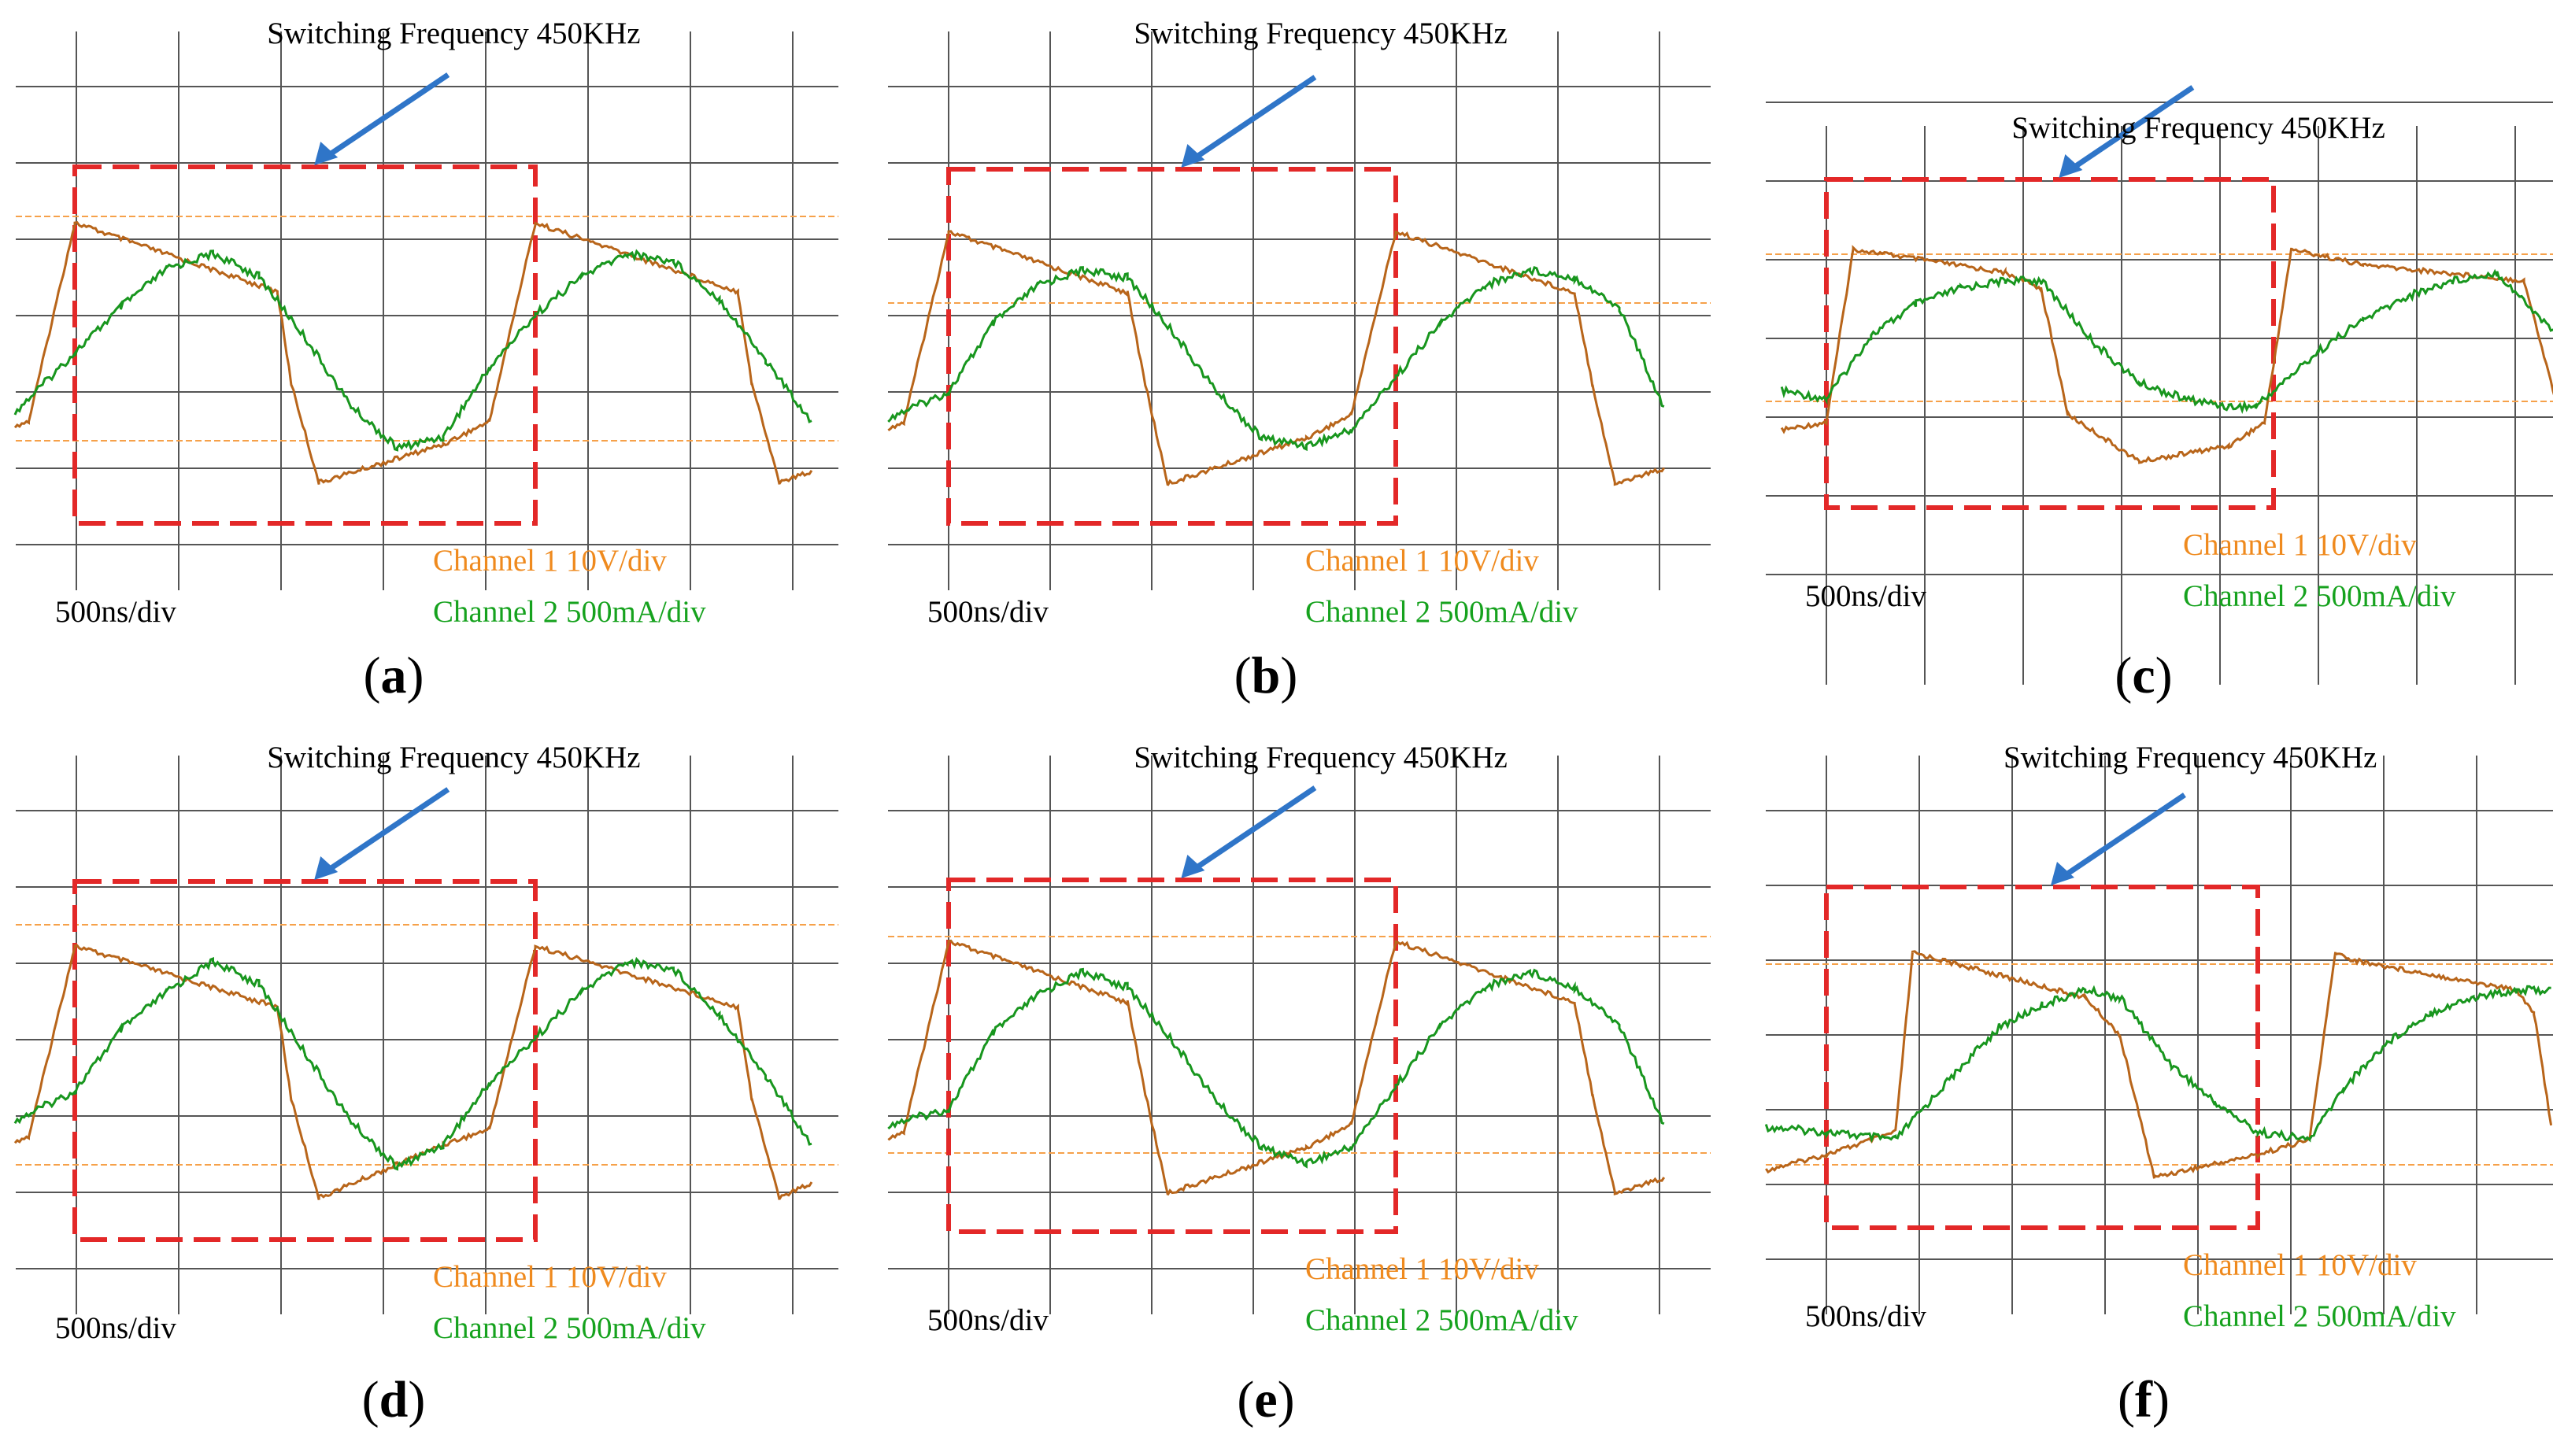  I want to click on panel-label: (a), so click(394, 675).